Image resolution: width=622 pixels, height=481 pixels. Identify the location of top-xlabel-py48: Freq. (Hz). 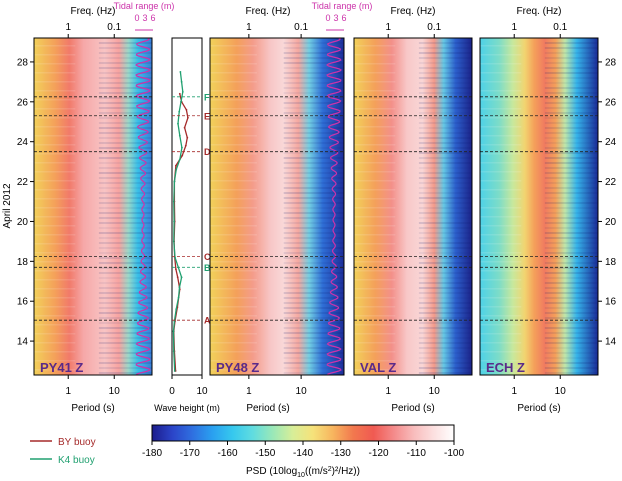
(268, 11).